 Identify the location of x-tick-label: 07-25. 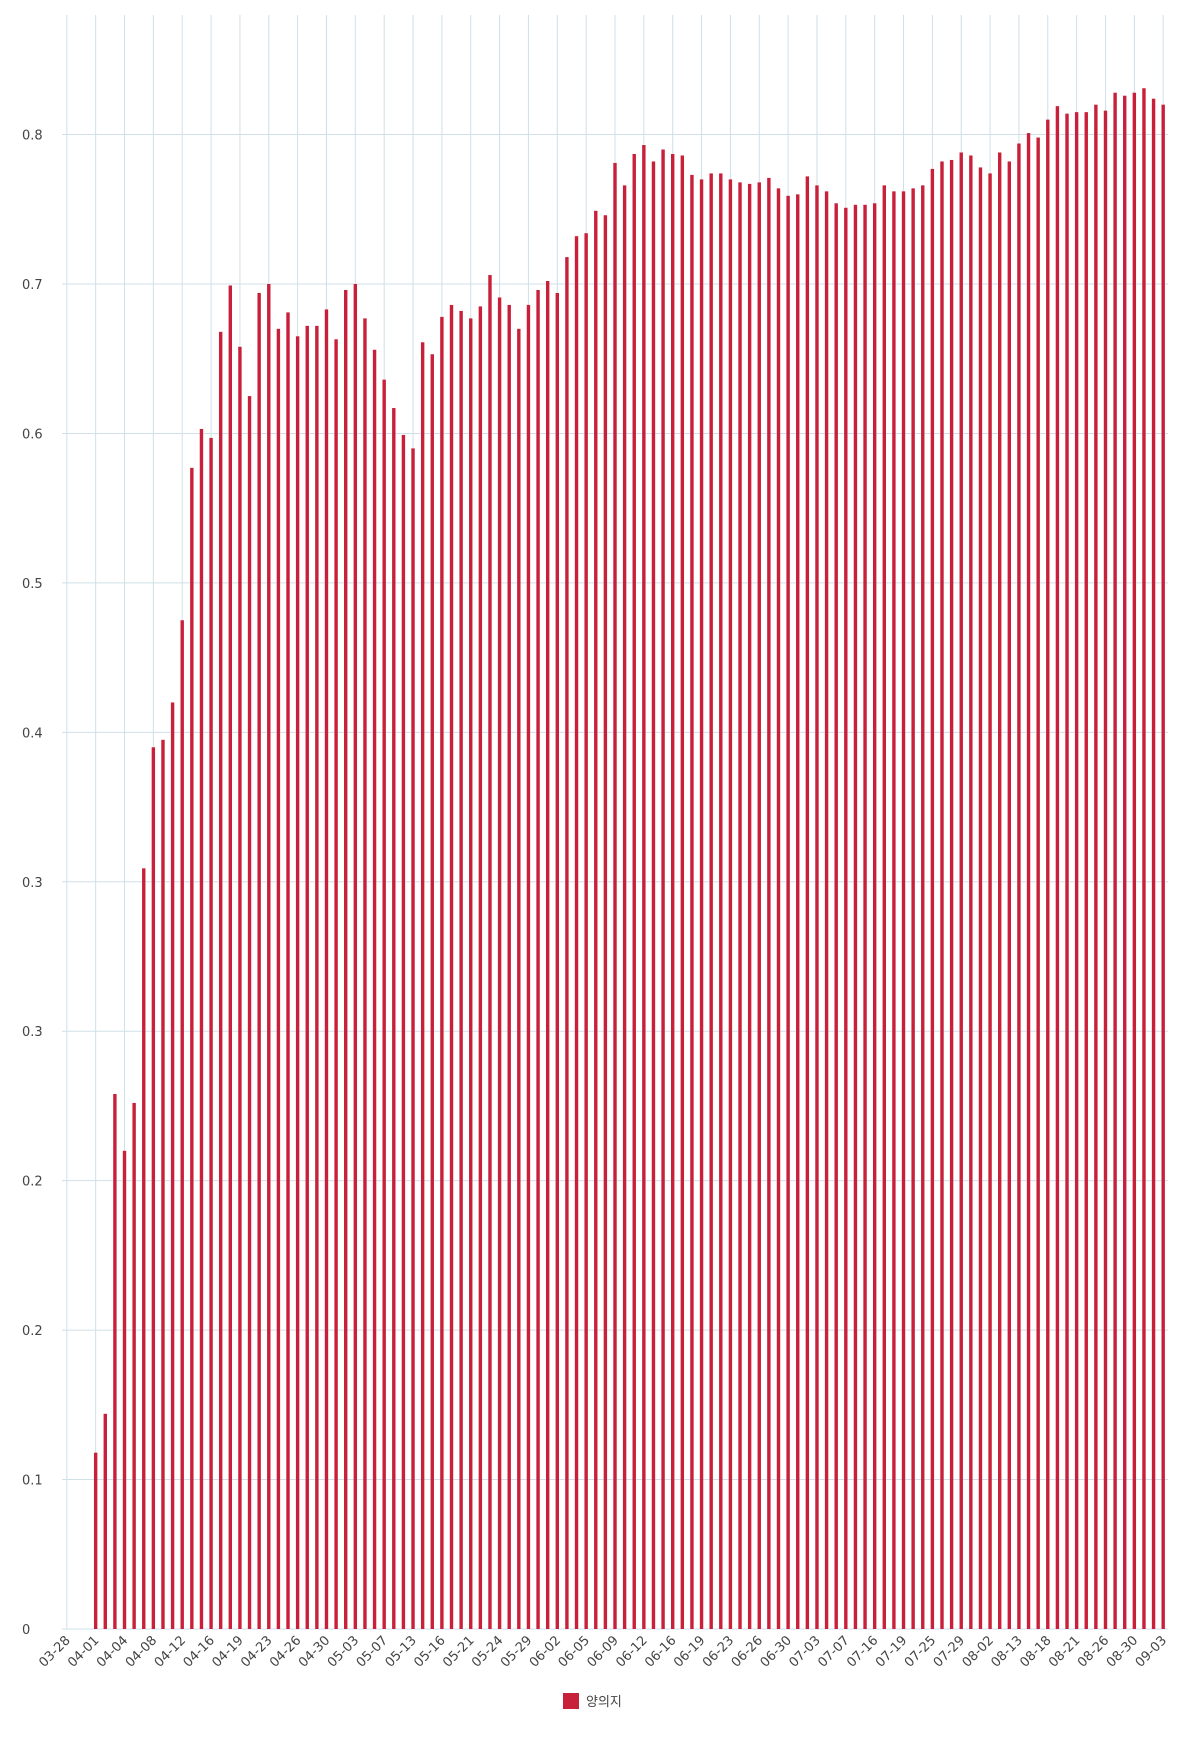
(920, 1651).